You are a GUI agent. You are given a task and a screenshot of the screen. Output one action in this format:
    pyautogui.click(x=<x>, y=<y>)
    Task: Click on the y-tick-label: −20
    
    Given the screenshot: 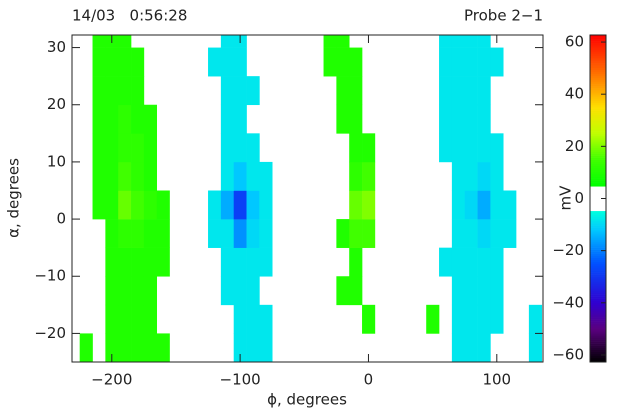 What is the action you would take?
    pyautogui.click(x=50, y=333)
    